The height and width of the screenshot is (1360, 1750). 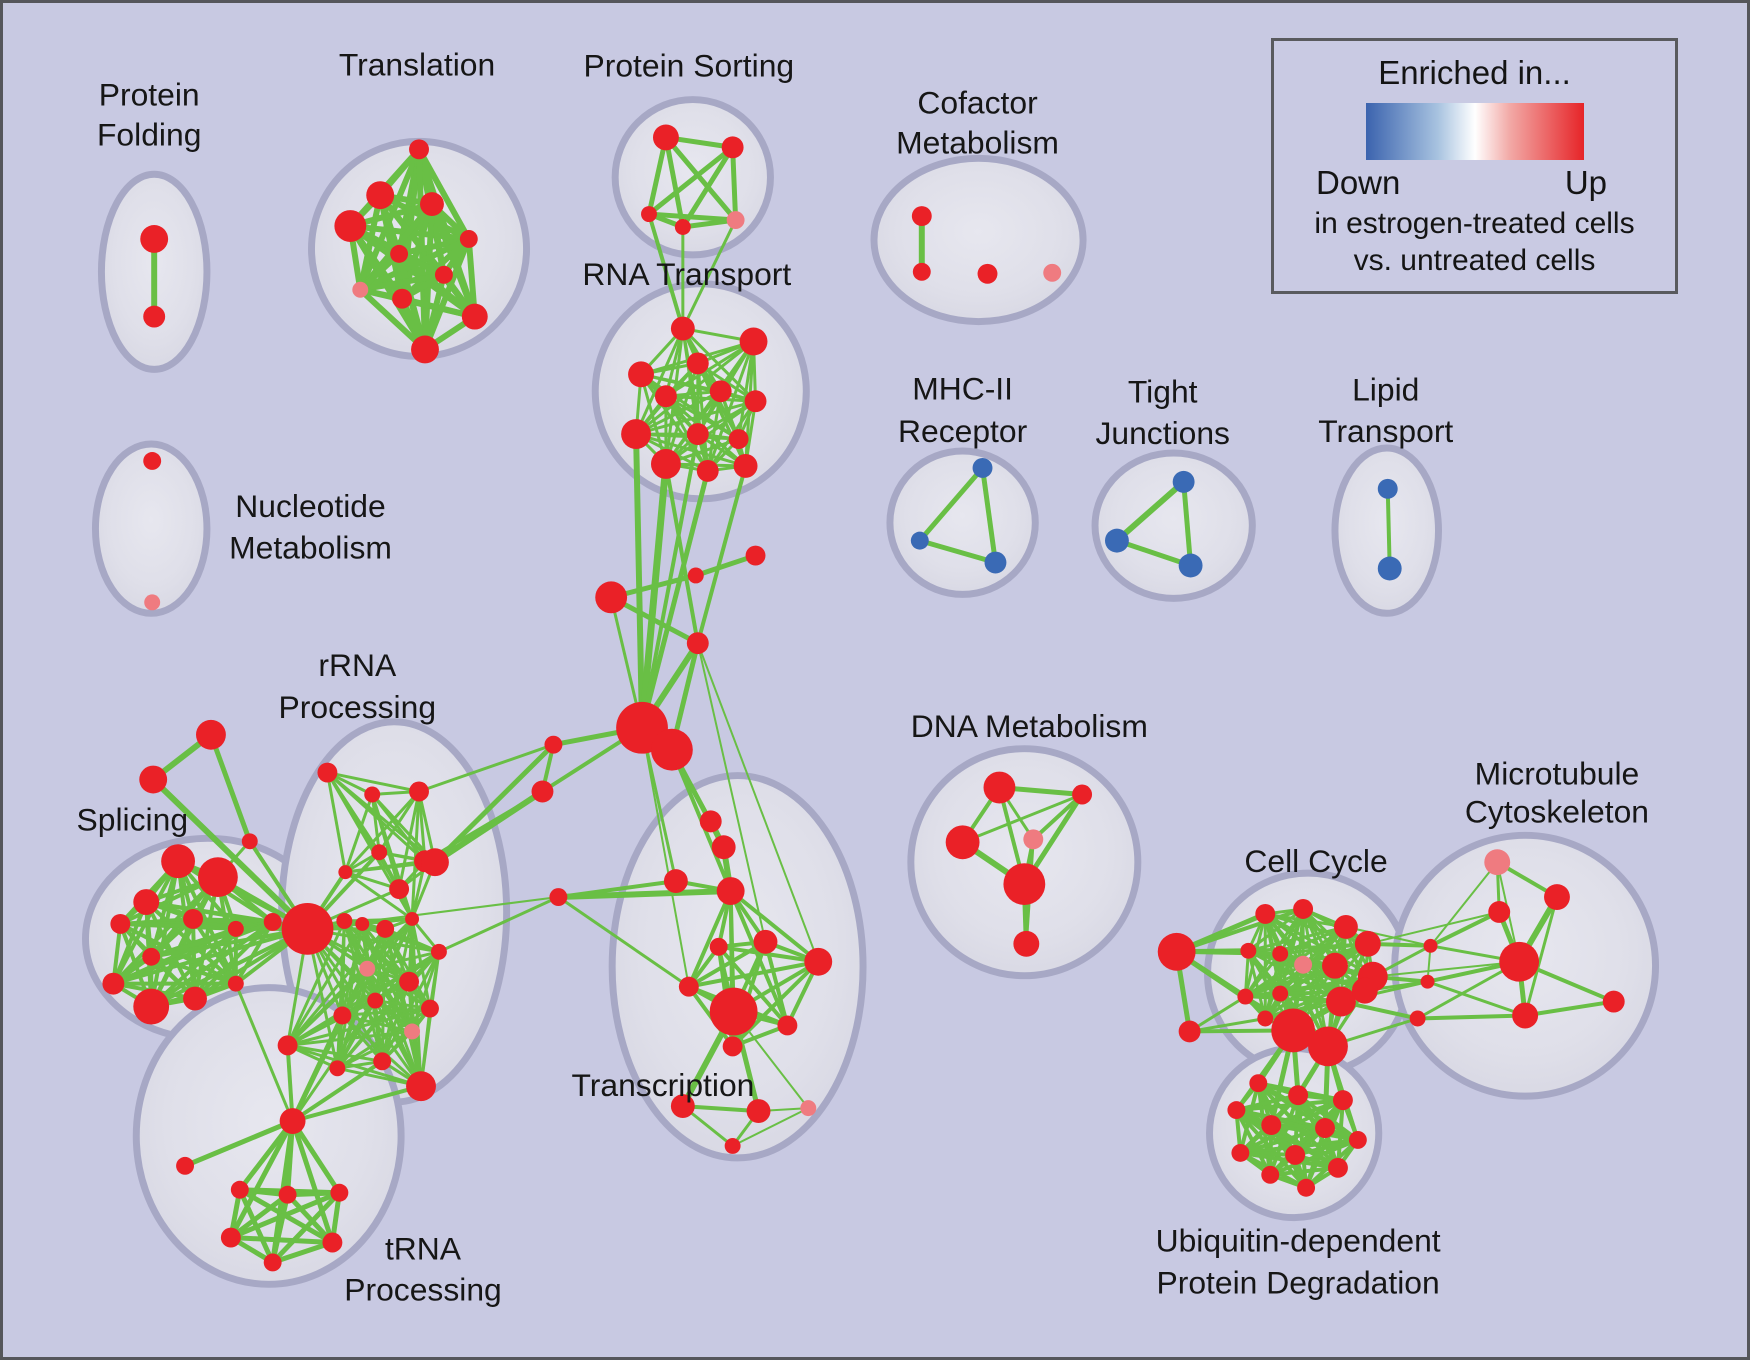 What do you see at coordinates (611, 597) in the screenshot?
I see `node-c1` at bounding box center [611, 597].